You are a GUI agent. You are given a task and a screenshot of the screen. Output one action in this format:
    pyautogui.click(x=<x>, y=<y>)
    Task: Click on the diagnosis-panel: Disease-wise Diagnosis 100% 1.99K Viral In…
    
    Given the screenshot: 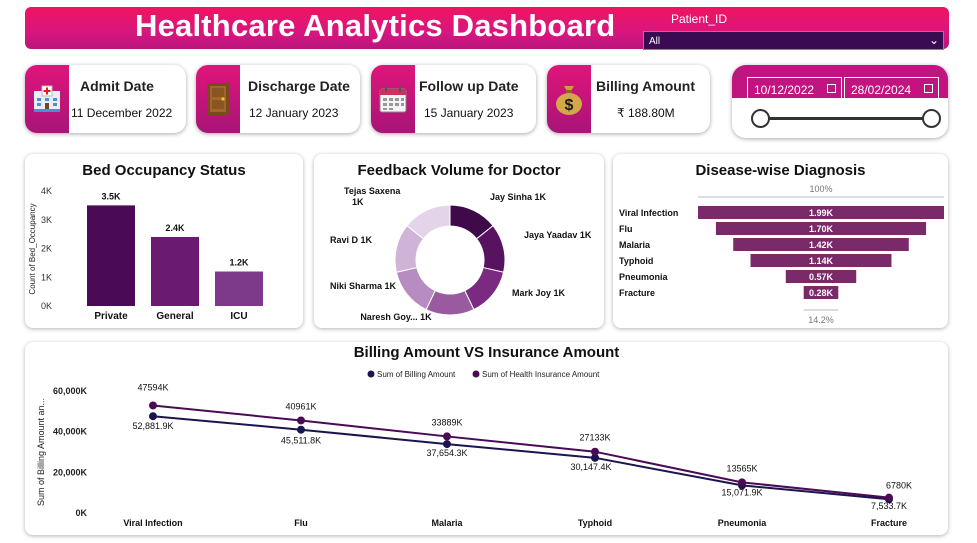 What is the action you would take?
    pyautogui.click(x=780, y=241)
    